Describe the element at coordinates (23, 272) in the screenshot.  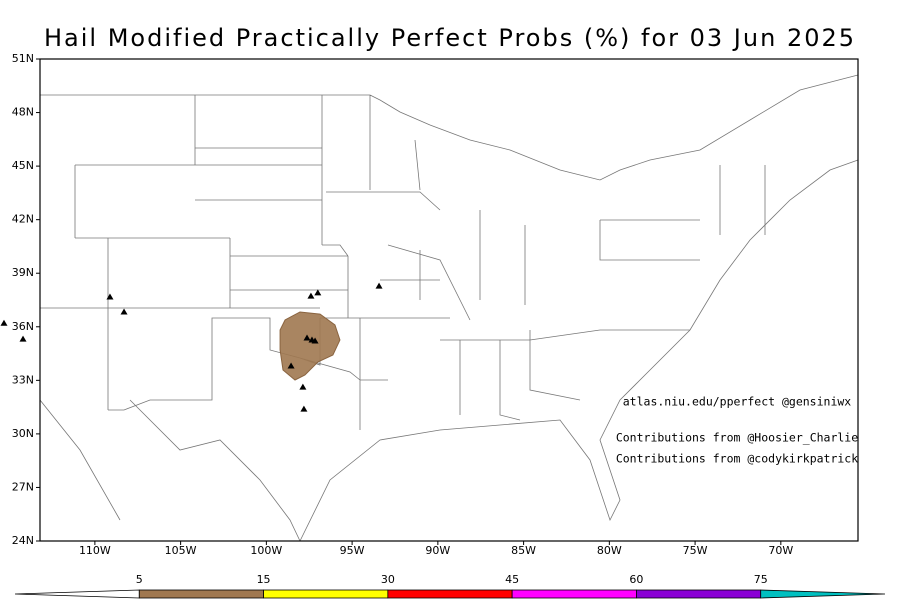
I see `y-tick-label: 39N` at that location.